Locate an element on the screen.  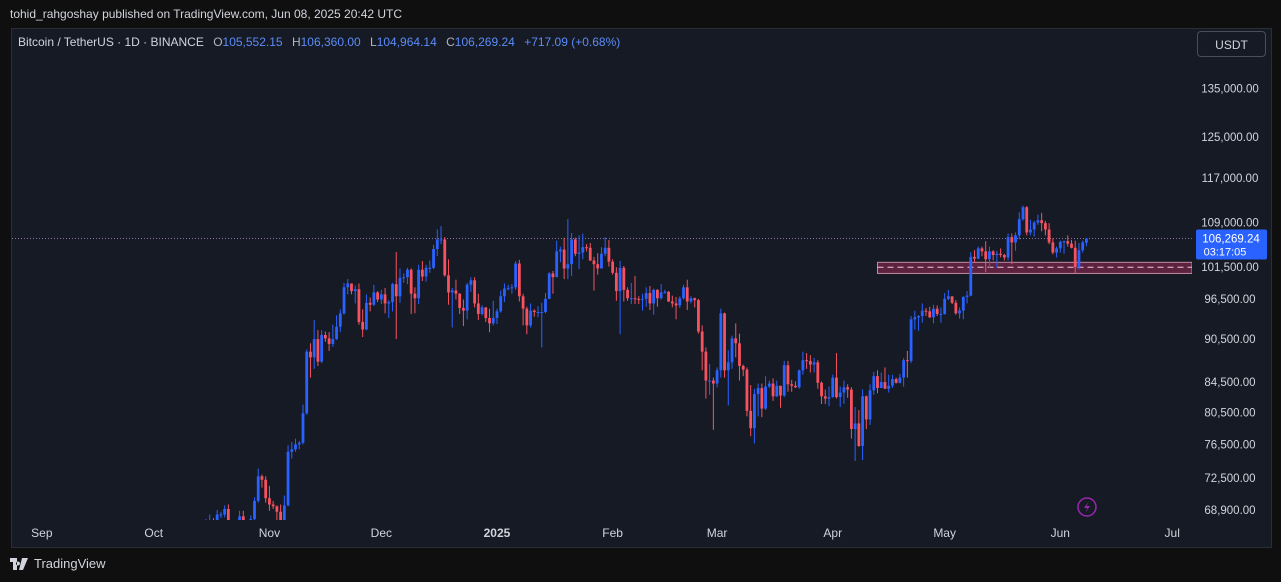
brand-logo is located at coordinates (19, 563).